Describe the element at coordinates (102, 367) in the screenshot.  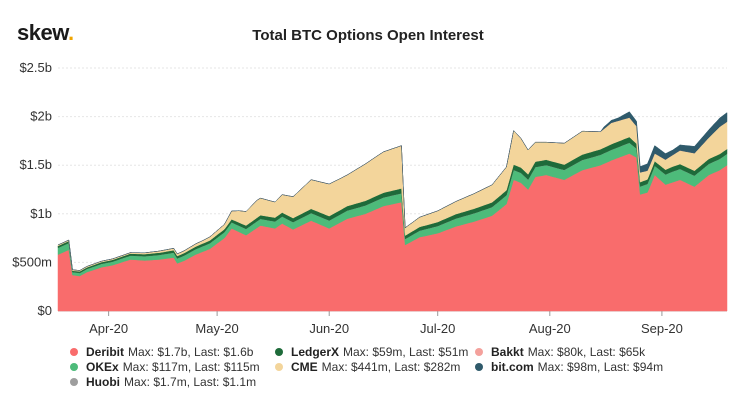
I see `legend-name: OKEx` at that location.